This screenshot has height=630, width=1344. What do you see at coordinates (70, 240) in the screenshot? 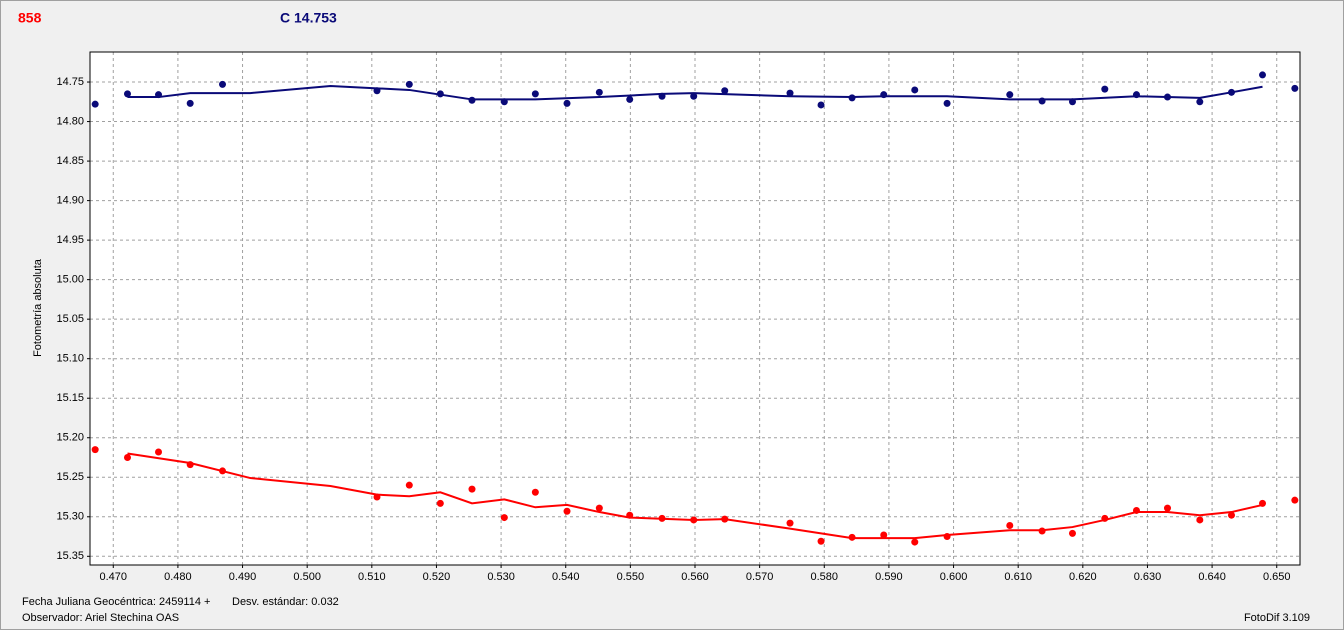
I see `y-tick-label: 14.95` at bounding box center [70, 240].